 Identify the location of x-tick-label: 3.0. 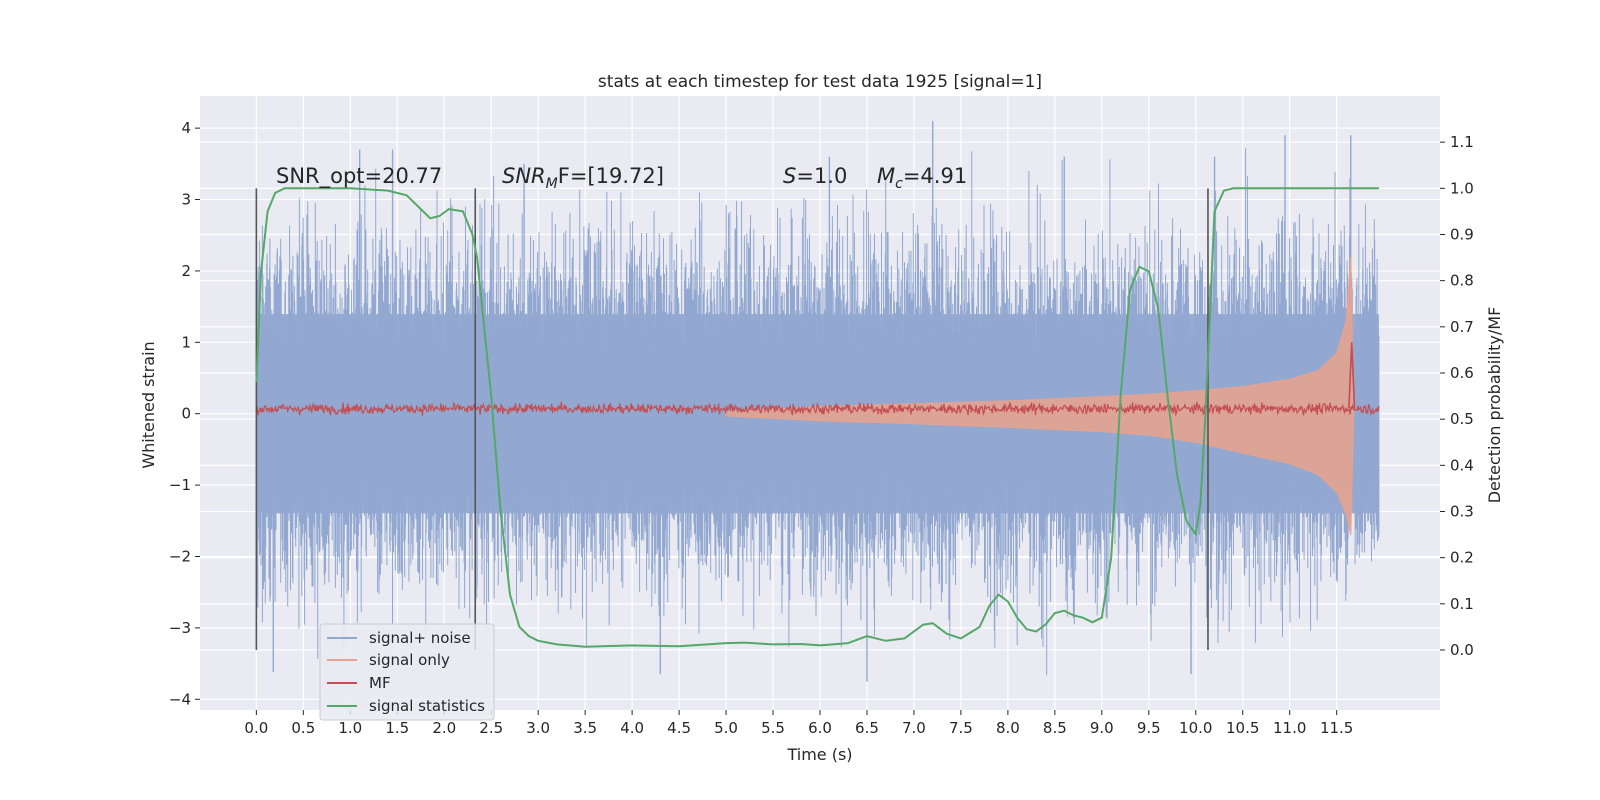
(538, 728).